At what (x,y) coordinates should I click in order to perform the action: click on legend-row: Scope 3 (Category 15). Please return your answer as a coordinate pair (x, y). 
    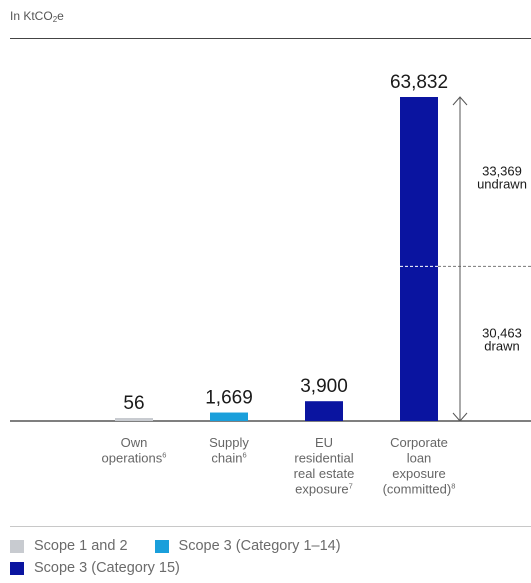
    Looking at the image, I should click on (108, 568).